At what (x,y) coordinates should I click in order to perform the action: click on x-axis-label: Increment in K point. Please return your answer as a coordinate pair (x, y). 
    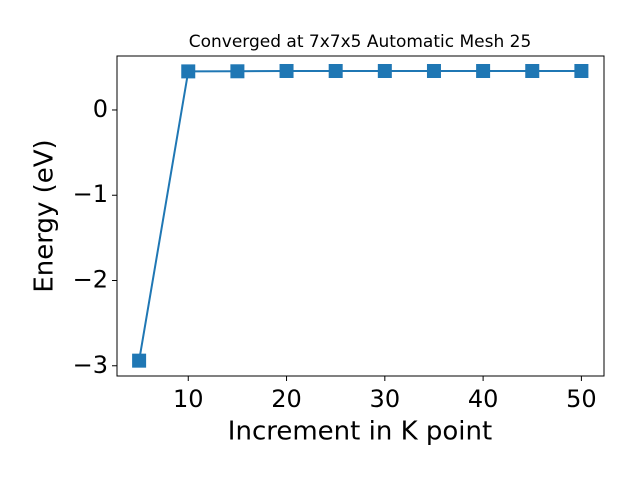
    Looking at the image, I should click on (360, 432).